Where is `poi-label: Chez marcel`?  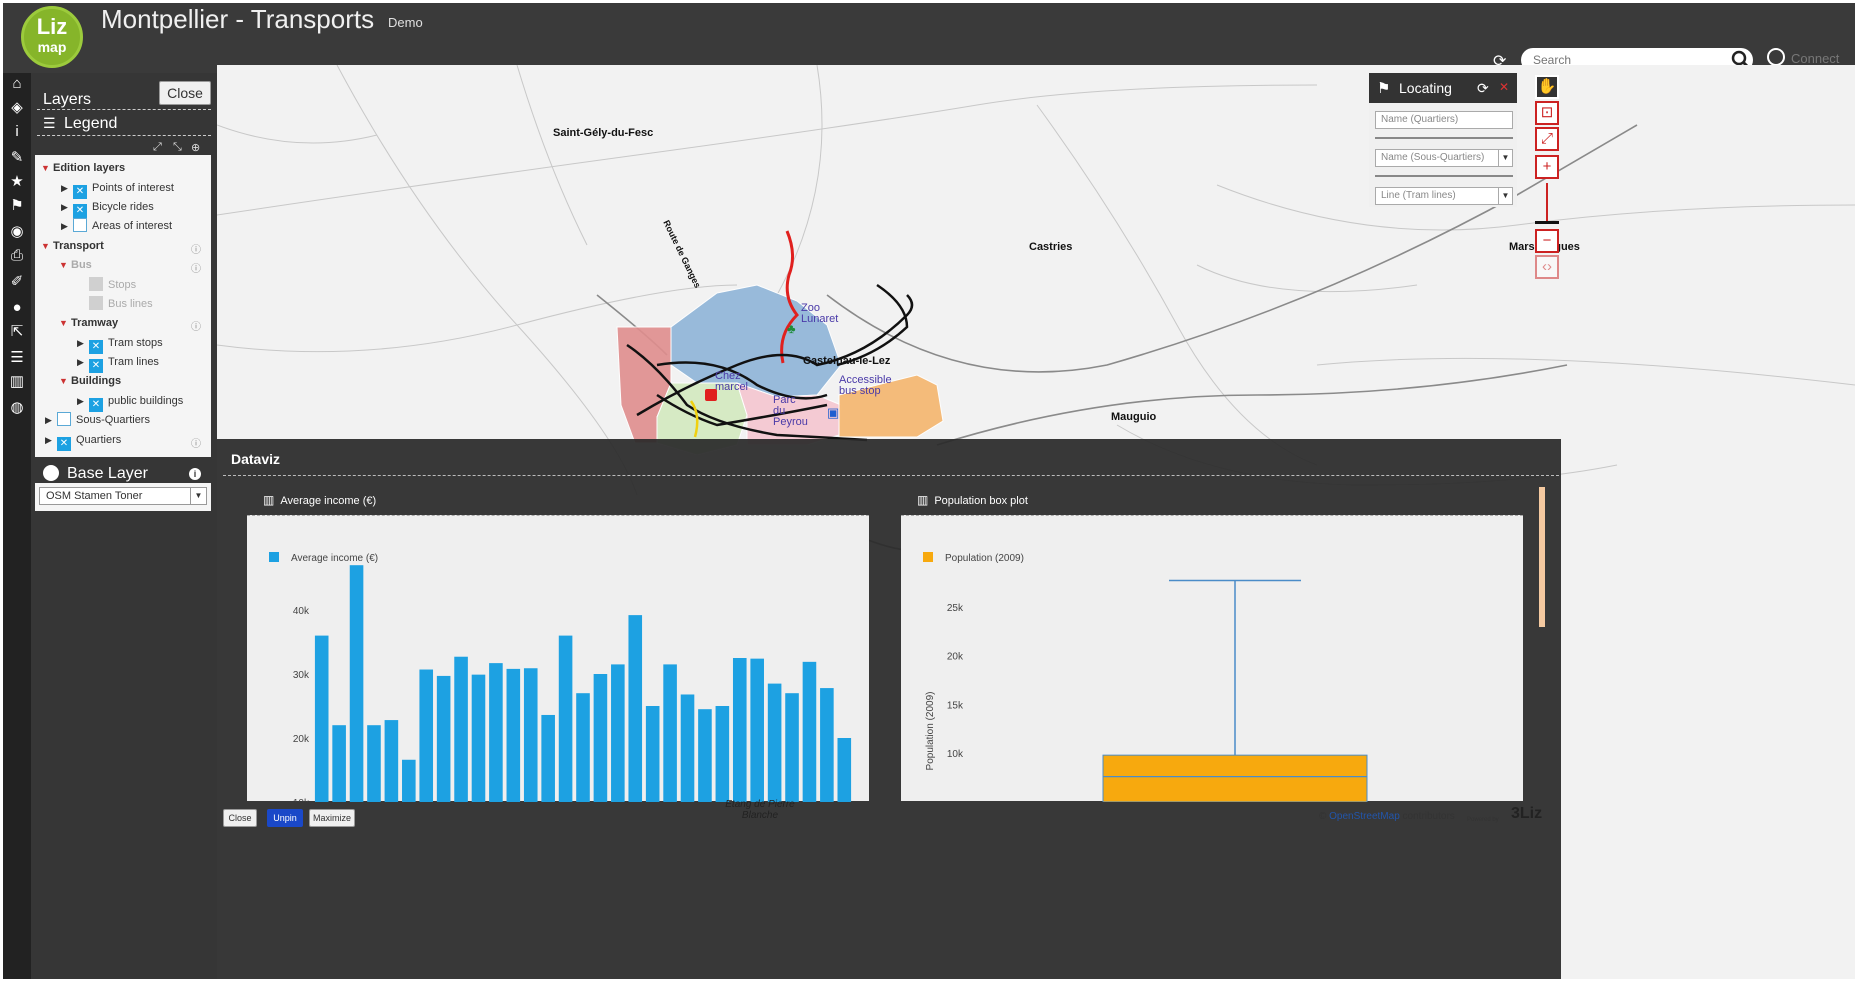
poi-label: Chez marcel is located at coordinates (732, 381).